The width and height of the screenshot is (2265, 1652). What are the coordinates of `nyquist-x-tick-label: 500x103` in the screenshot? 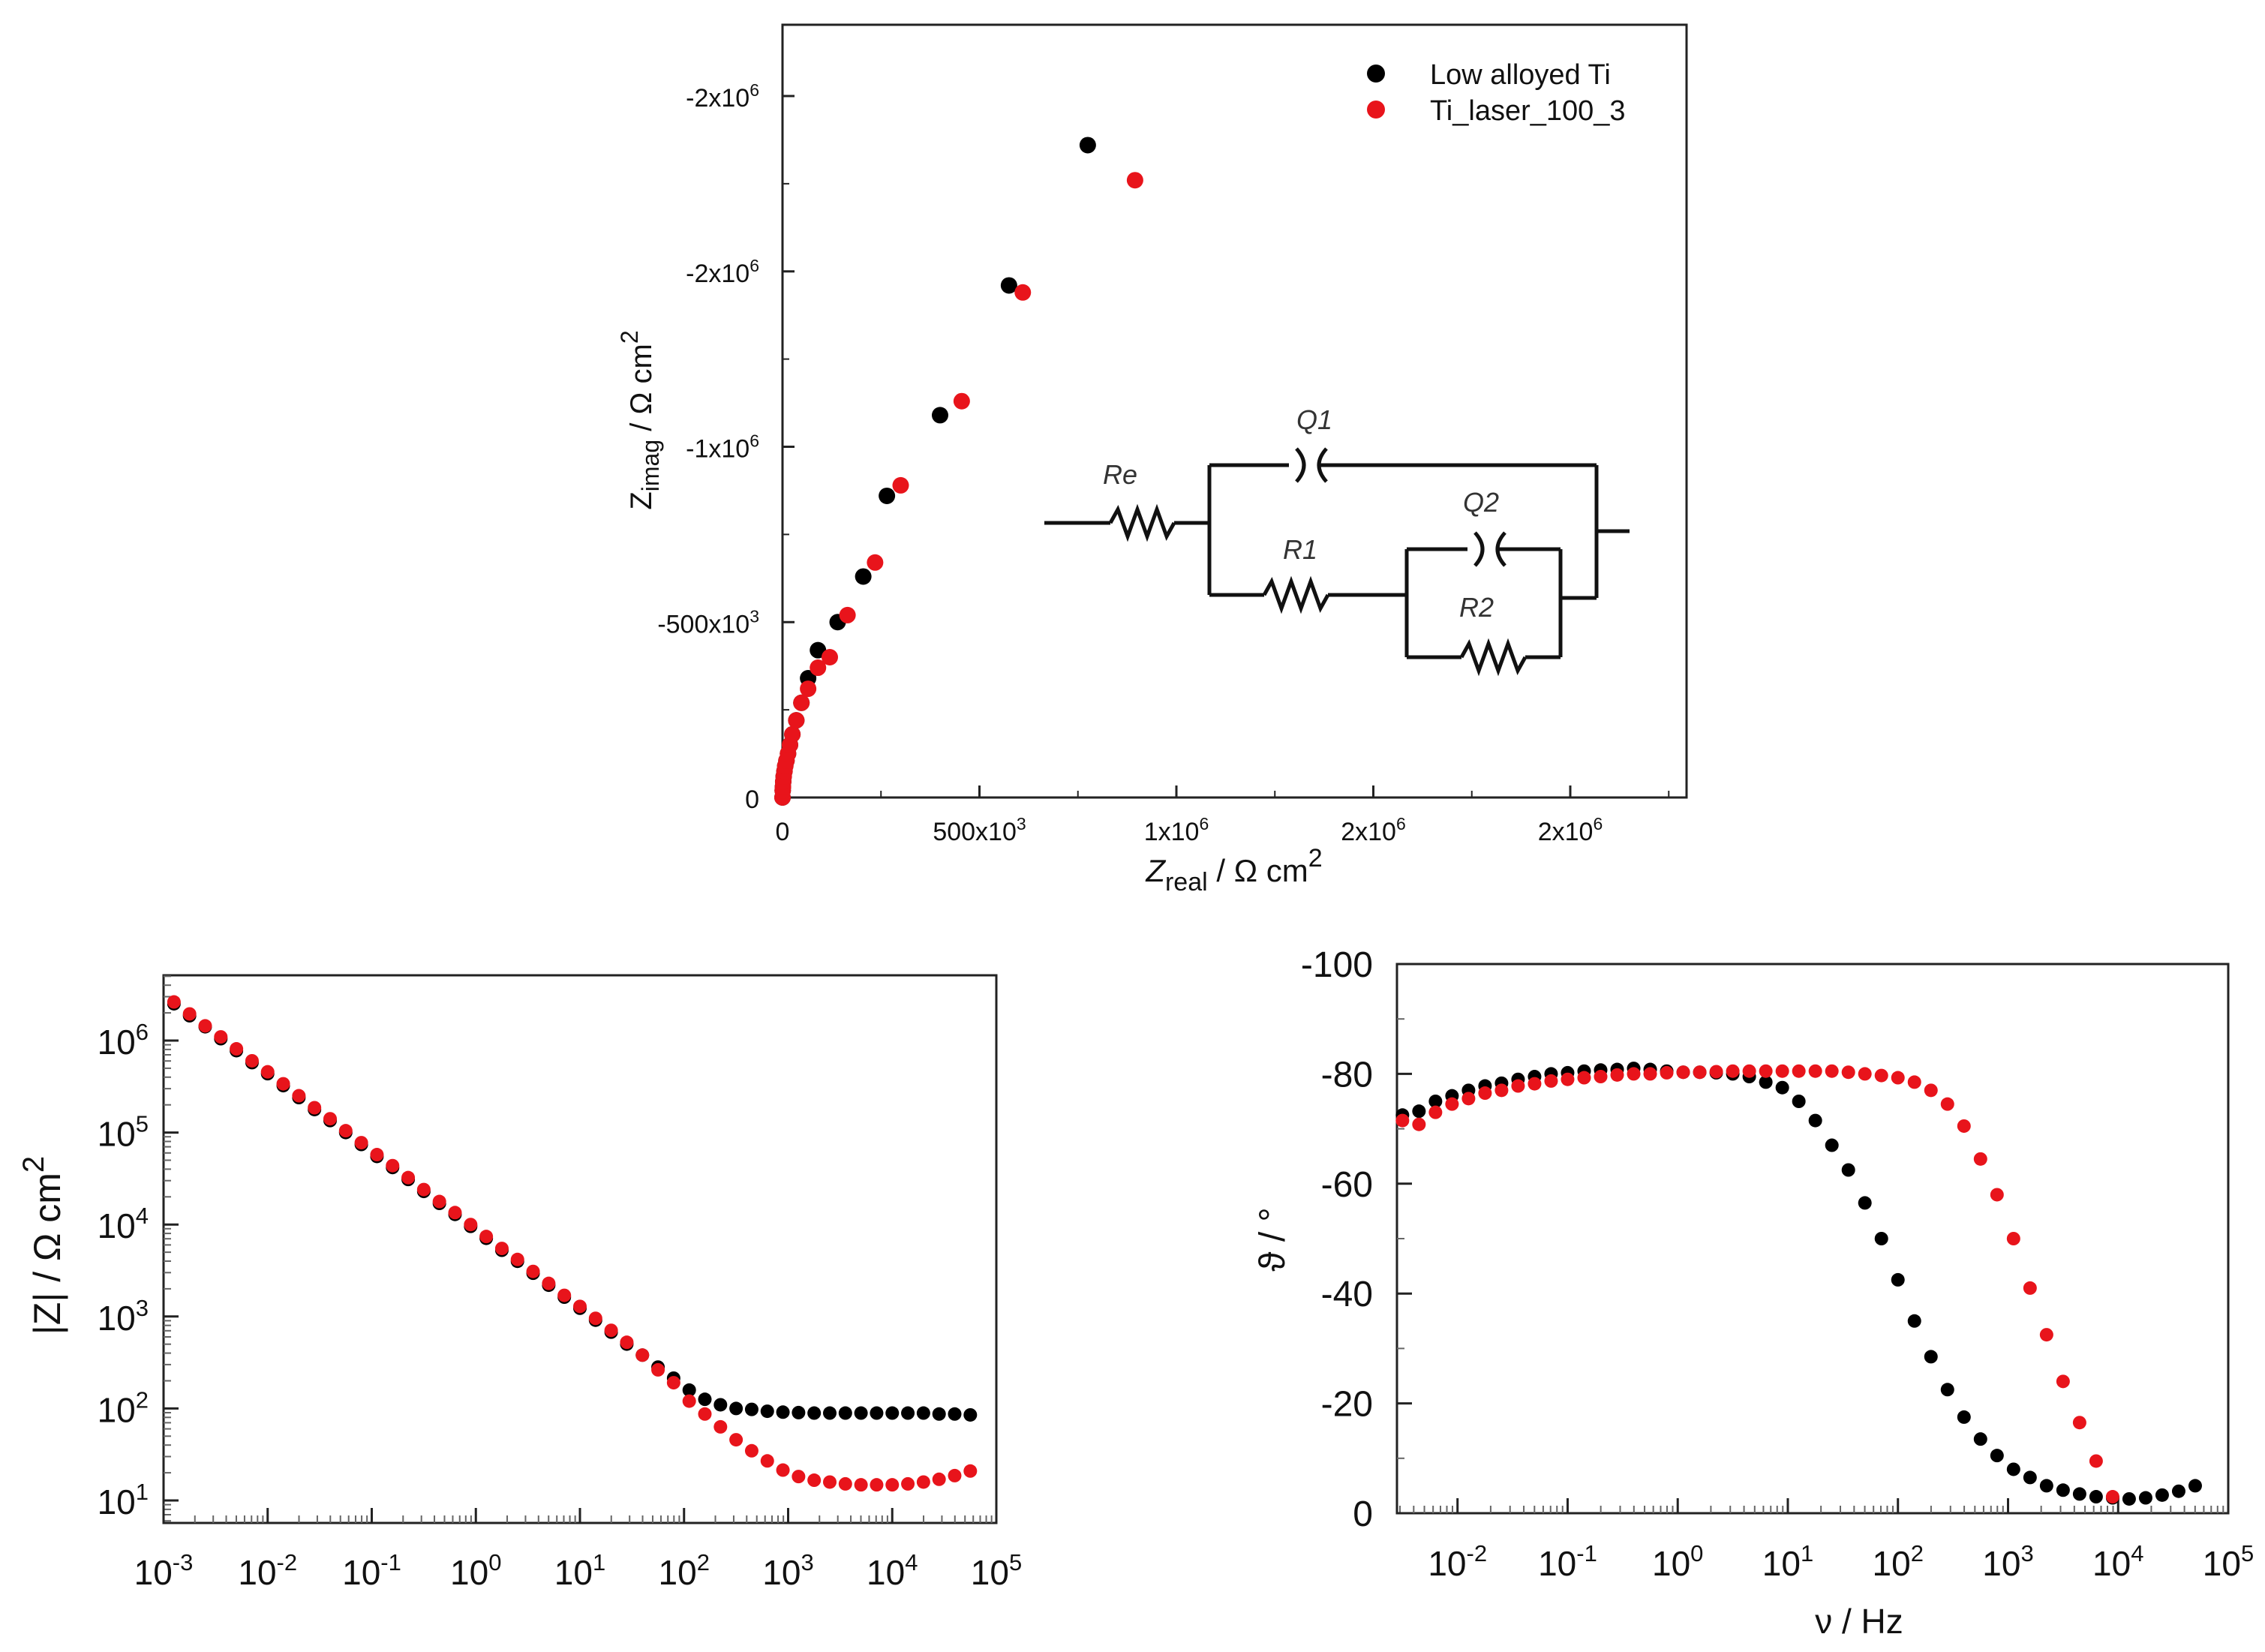 It's located at (980, 830).